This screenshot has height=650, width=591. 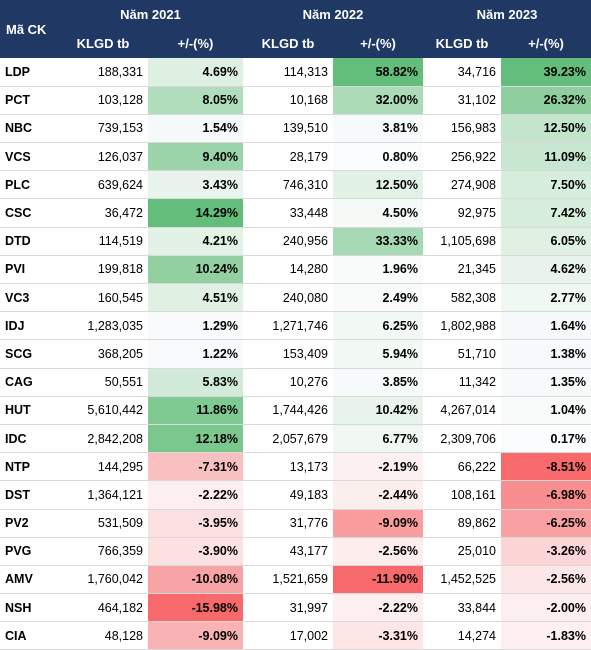 What do you see at coordinates (378, 100) in the screenshot?
I see `change-2022-cell: 32.00%` at bounding box center [378, 100].